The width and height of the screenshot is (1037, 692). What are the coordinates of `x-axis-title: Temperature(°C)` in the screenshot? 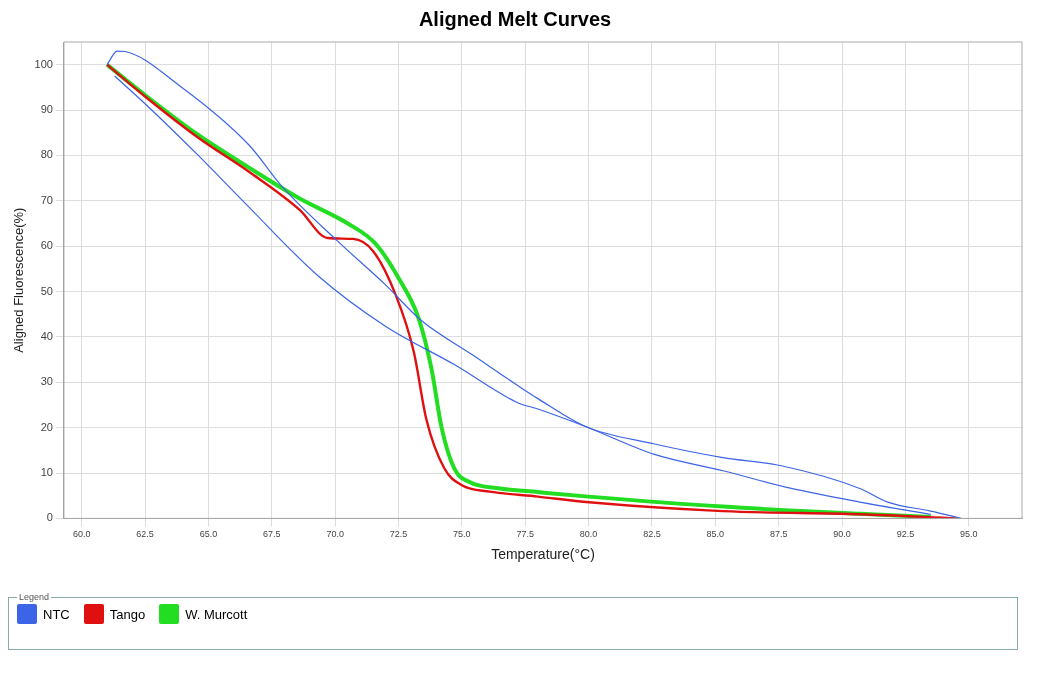 It's located at (543, 554).